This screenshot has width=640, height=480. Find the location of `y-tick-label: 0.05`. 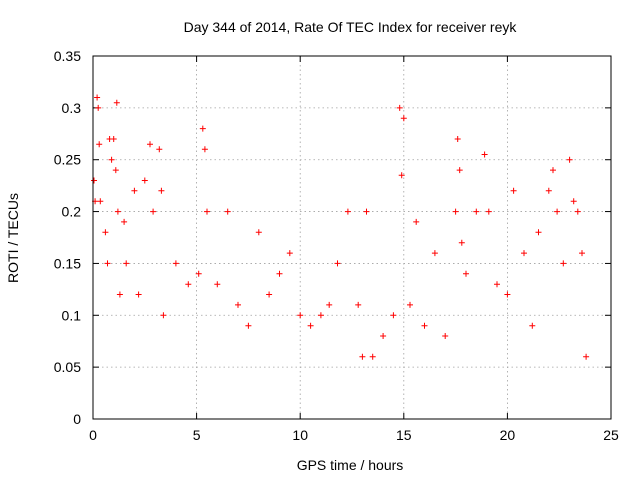

y-tick-label: 0.05 is located at coordinates (67, 367).